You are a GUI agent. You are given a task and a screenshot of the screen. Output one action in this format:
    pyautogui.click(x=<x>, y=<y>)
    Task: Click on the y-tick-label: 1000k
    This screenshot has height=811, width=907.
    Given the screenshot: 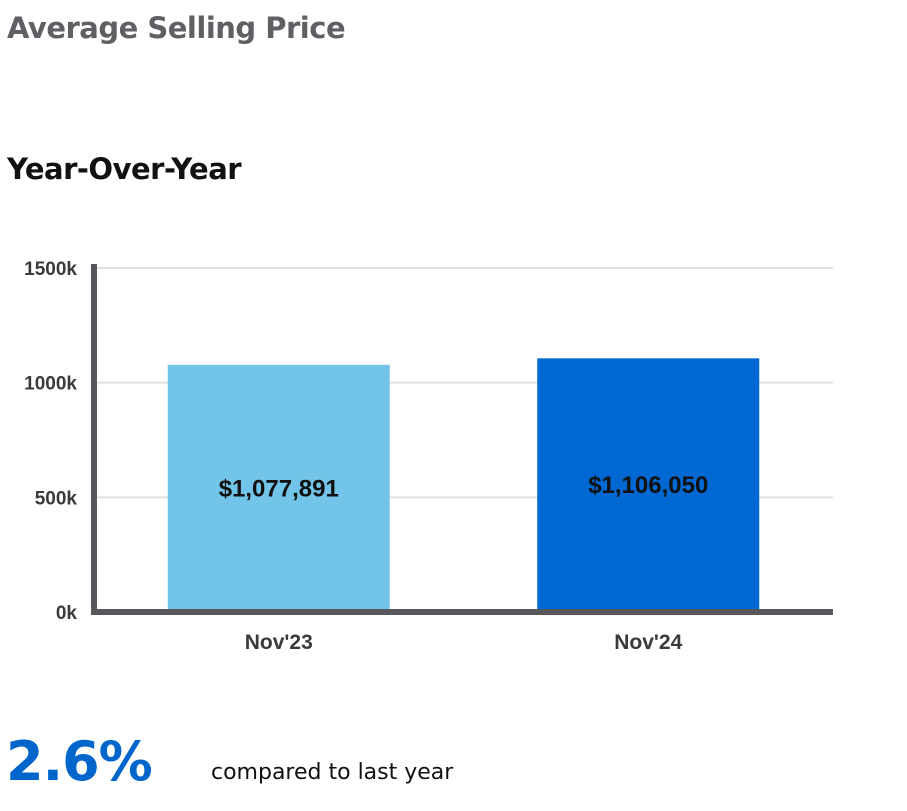 What is the action you would take?
    pyautogui.click(x=50, y=384)
    